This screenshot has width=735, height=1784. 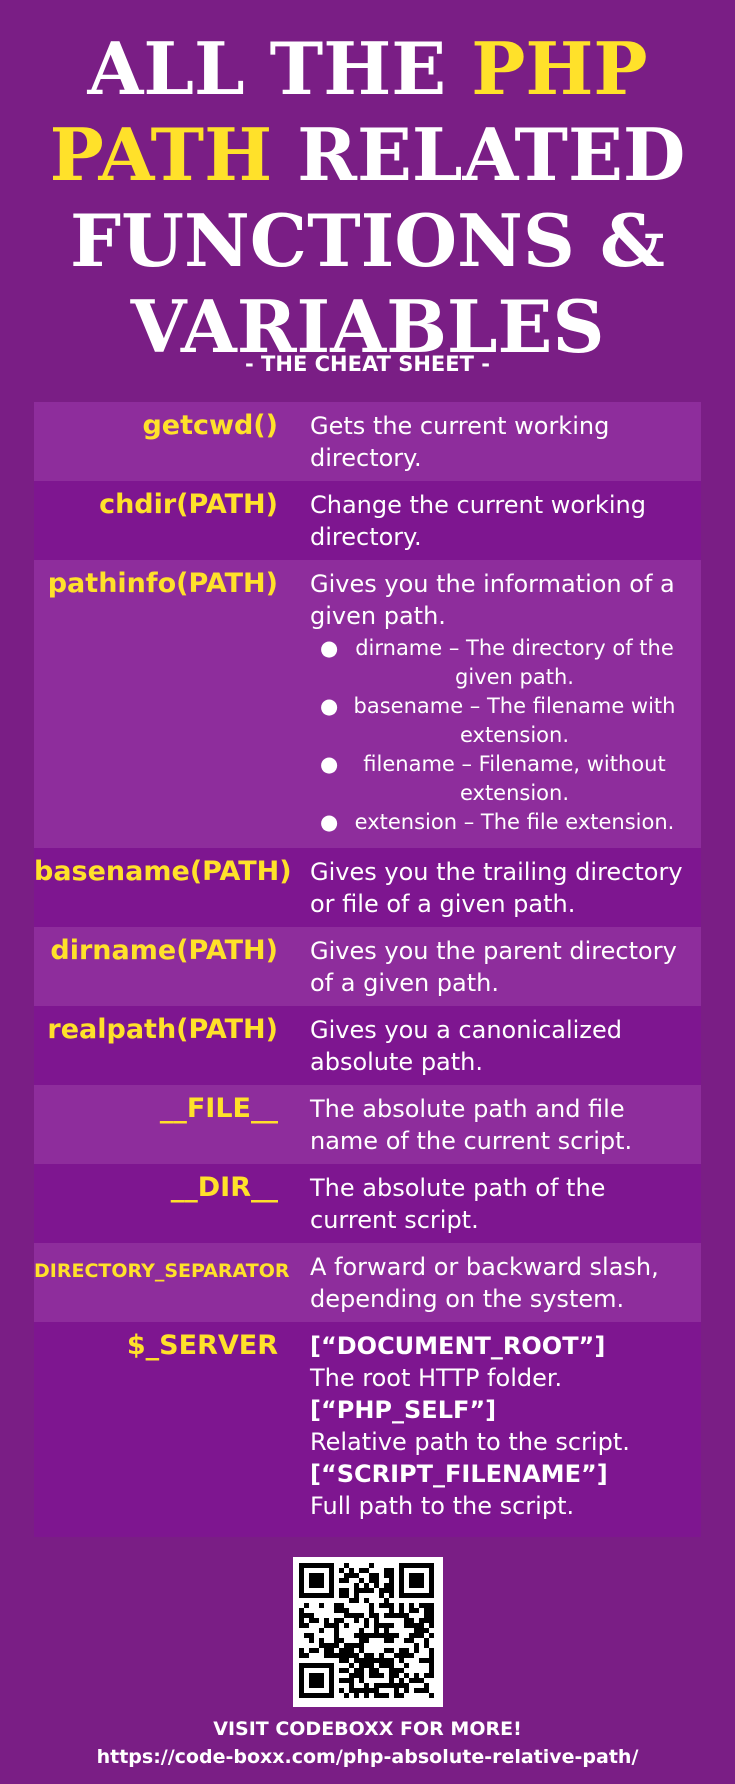 What do you see at coordinates (514, 706) in the screenshot?
I see `bullet-line: basename – The filename with` at bounding box center [514, 706].